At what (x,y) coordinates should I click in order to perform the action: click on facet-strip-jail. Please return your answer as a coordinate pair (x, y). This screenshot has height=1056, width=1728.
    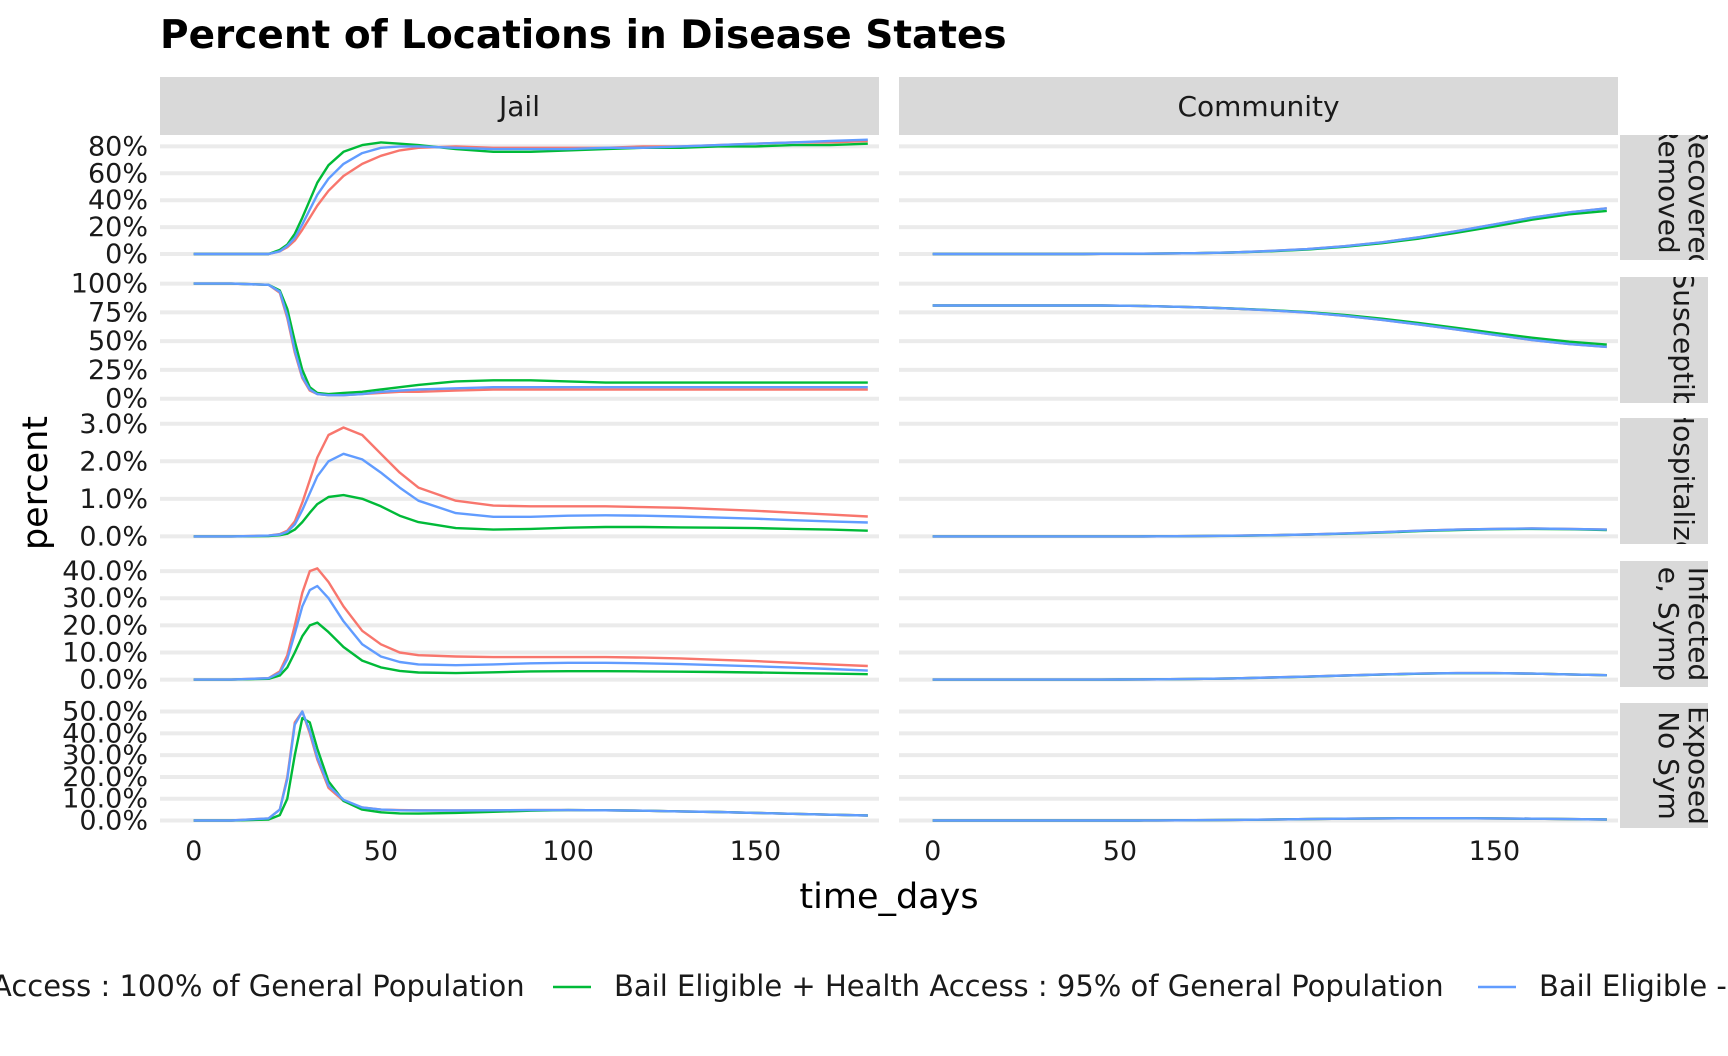
    Looking at the image, I should click on (519, 106).